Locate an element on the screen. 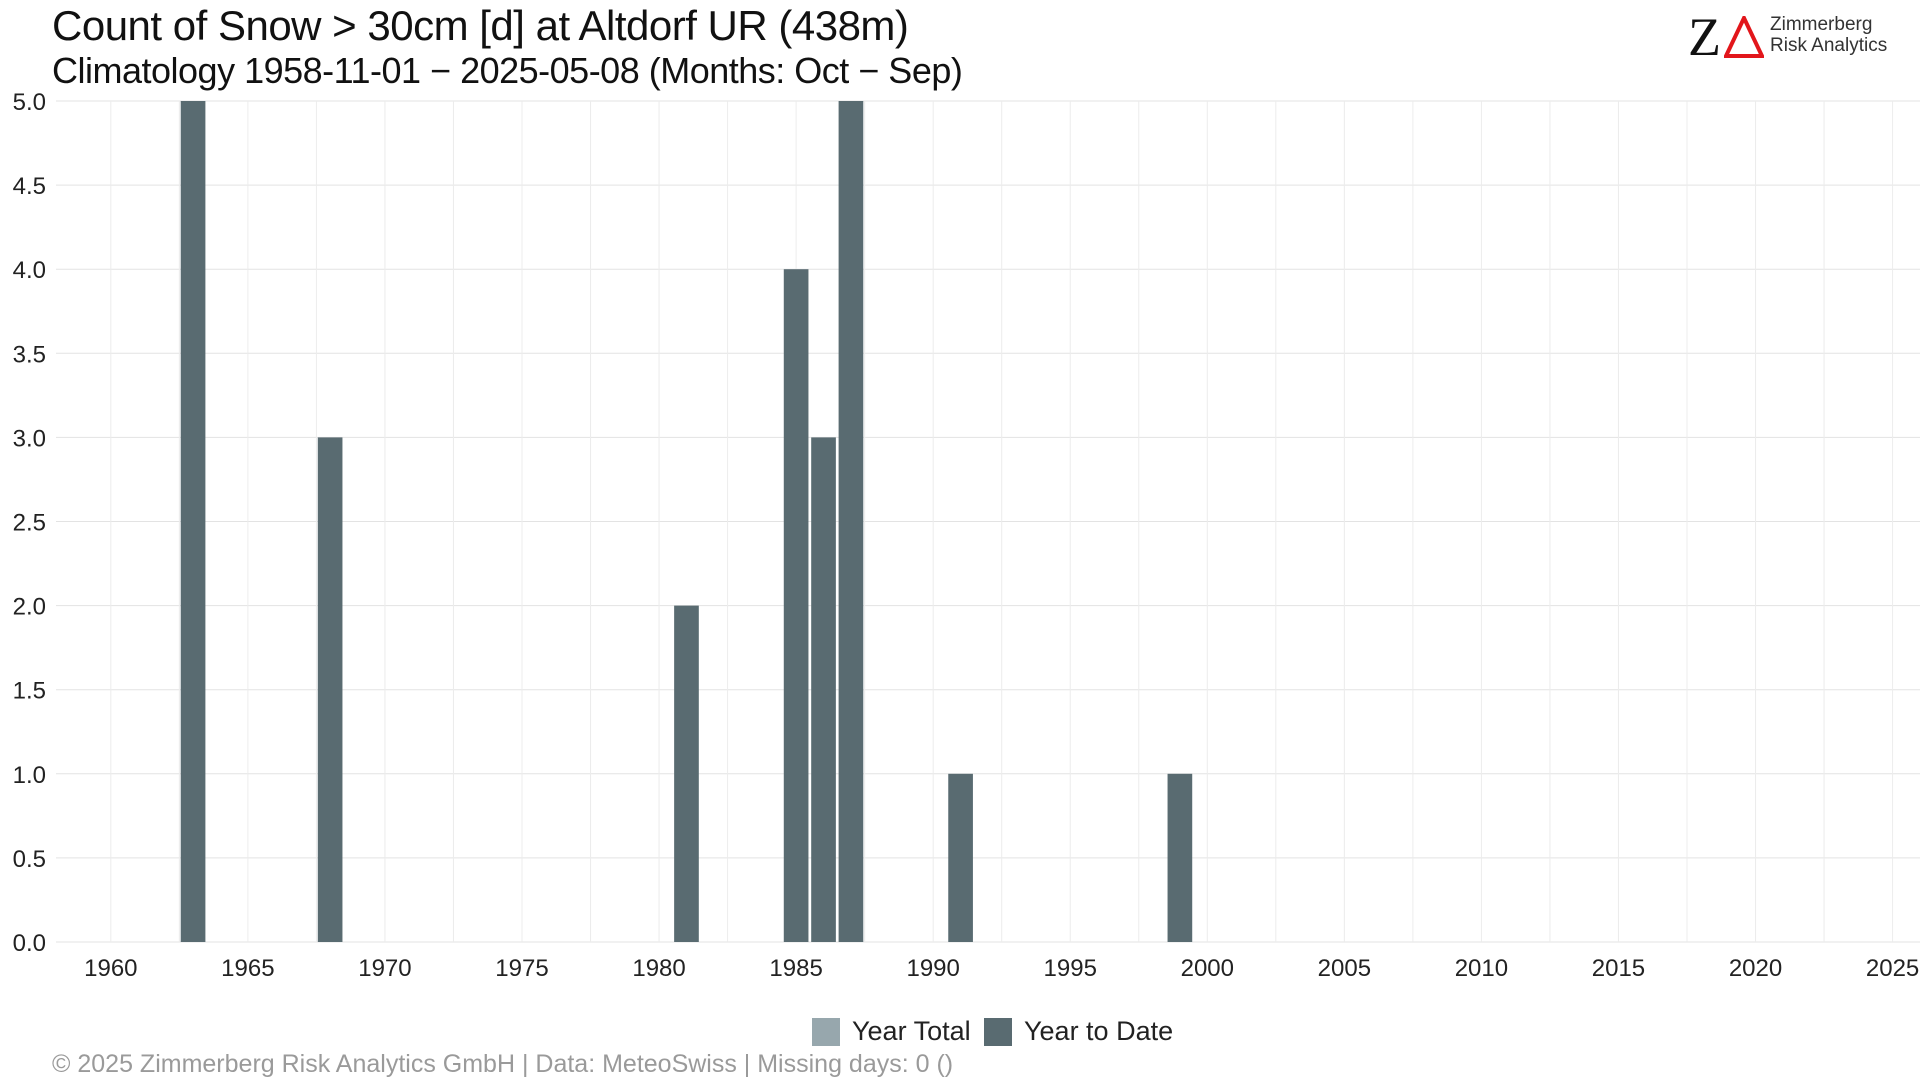 The width and height of the screenshot is (1920, 1080). legend: Year Total Year to Date is located at coordinates (960, 1034).